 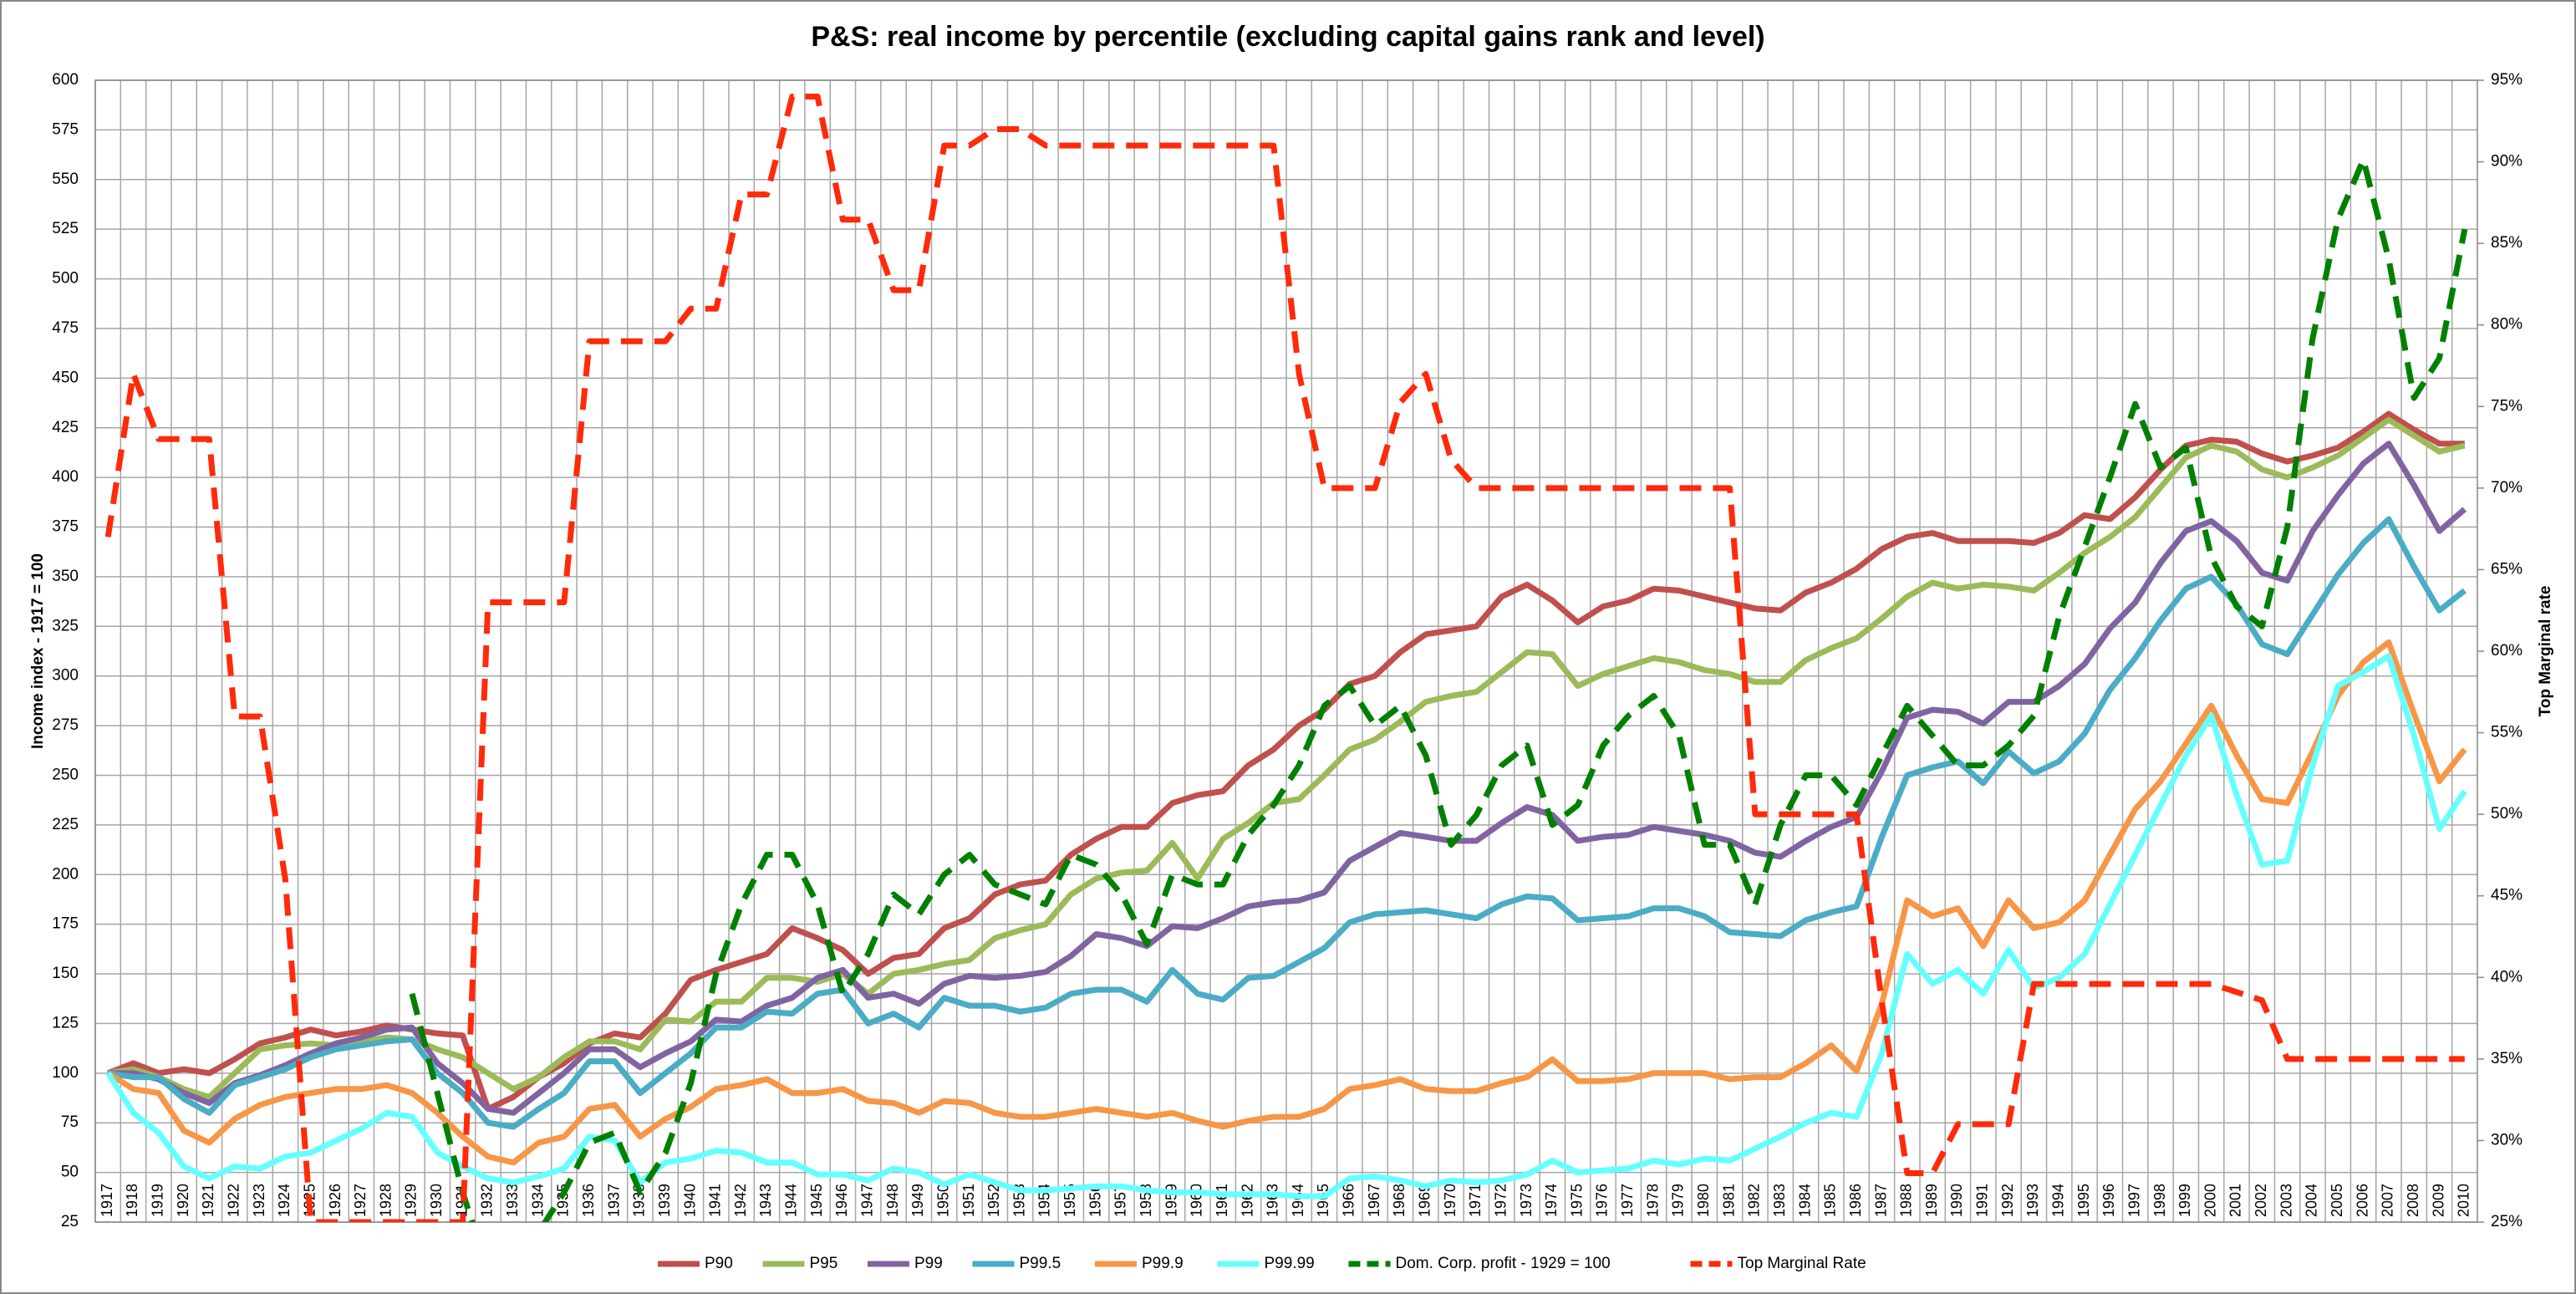 I want to click on y2-tick-label: 25%, so click(x=2507, y=1221).